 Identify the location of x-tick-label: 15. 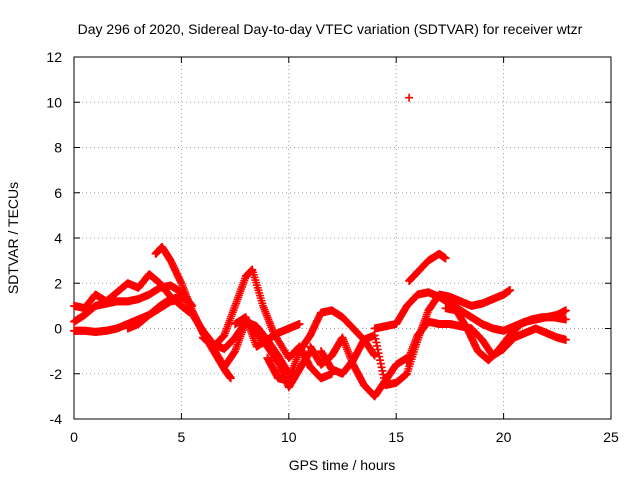
(396, 437).